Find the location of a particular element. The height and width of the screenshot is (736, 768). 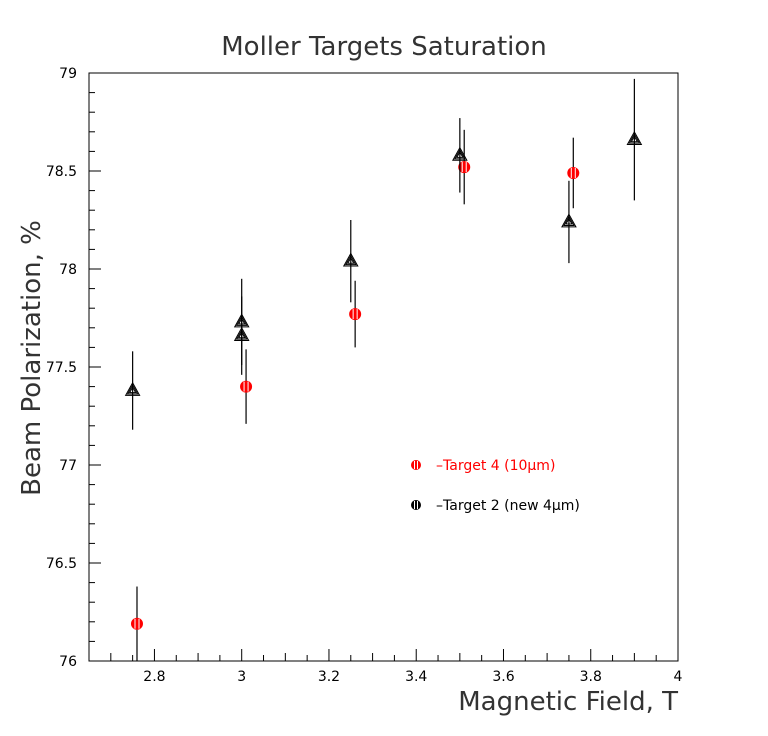

x-tick-label: 3.8 is located at coordinates (591, 677).